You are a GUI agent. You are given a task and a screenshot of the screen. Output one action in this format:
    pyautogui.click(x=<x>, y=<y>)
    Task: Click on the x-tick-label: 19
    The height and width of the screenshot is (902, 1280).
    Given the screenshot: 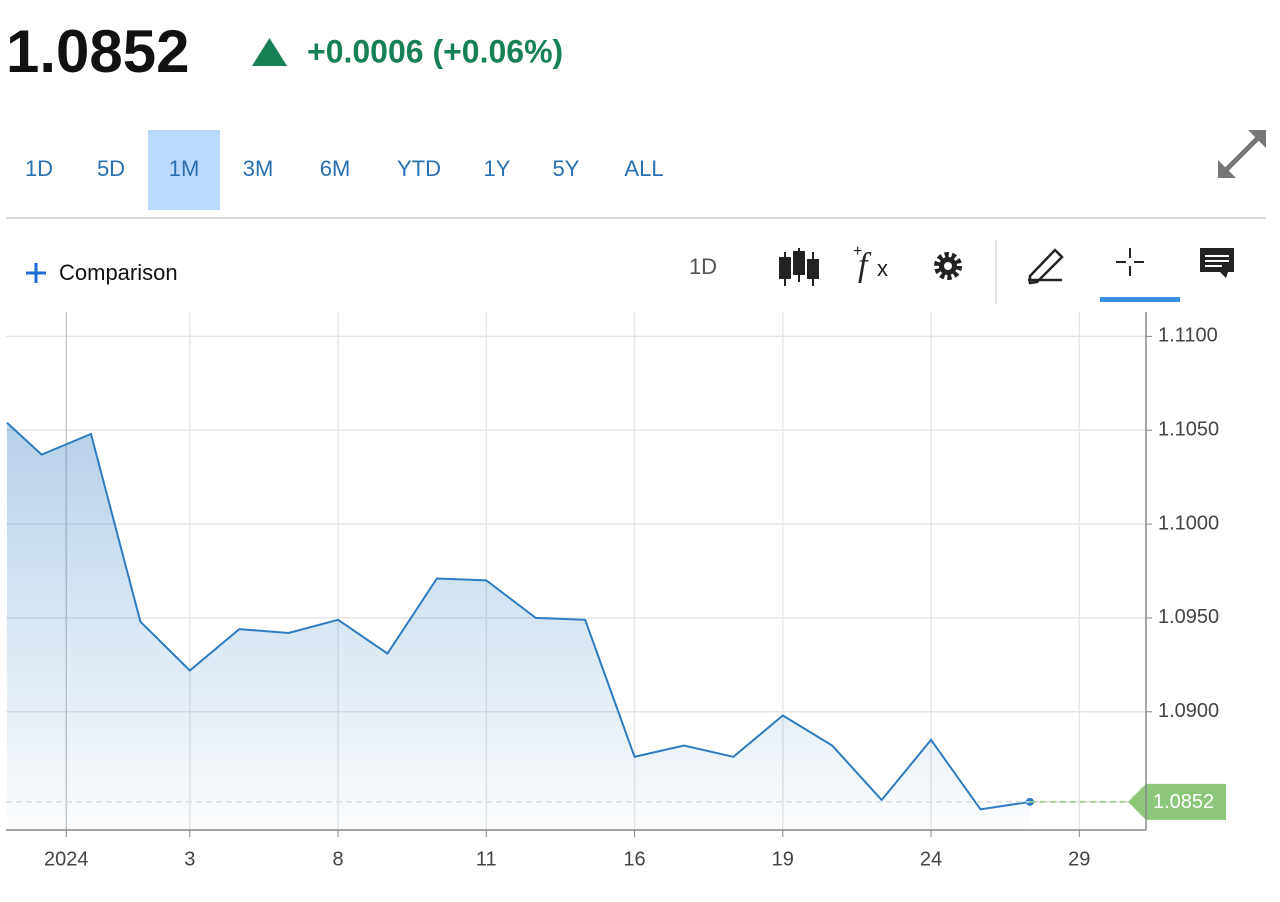 What is the action you would take?
    pyautogui.click(x=783, y=859)
    